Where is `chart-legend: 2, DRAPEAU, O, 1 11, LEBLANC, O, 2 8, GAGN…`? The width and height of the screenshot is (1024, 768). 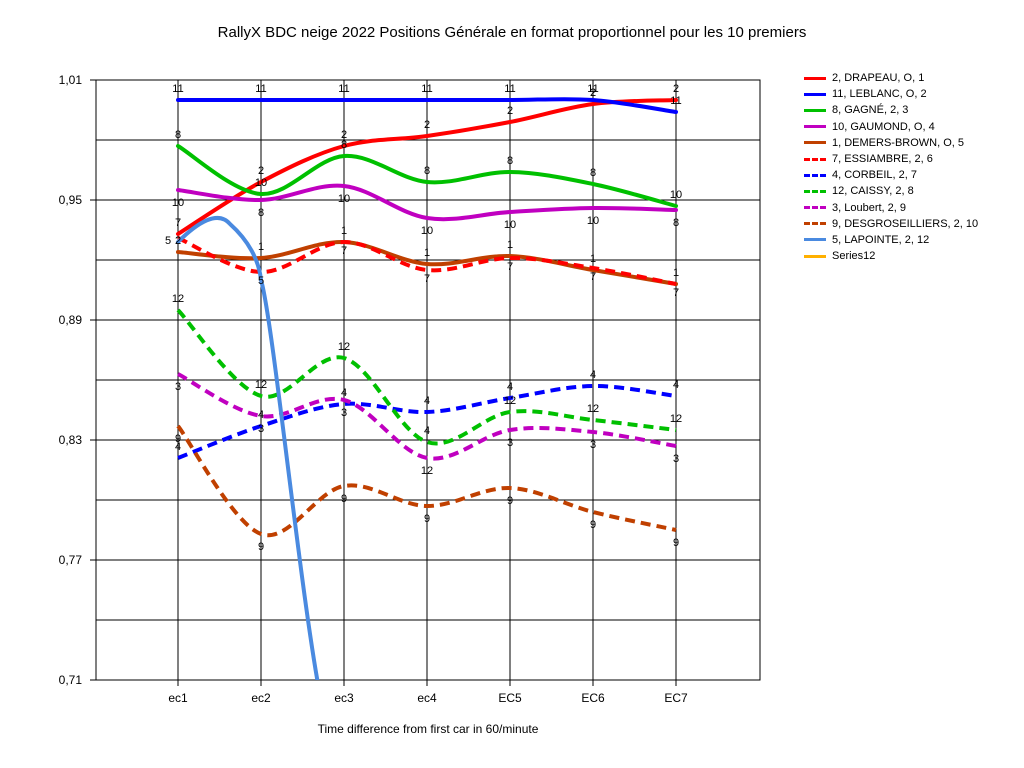 chart-legend: 2, DRAPEAU, O, 1 11, LEBLANC, O, 2 8, GAGN… is located at coordinates (891, 167).